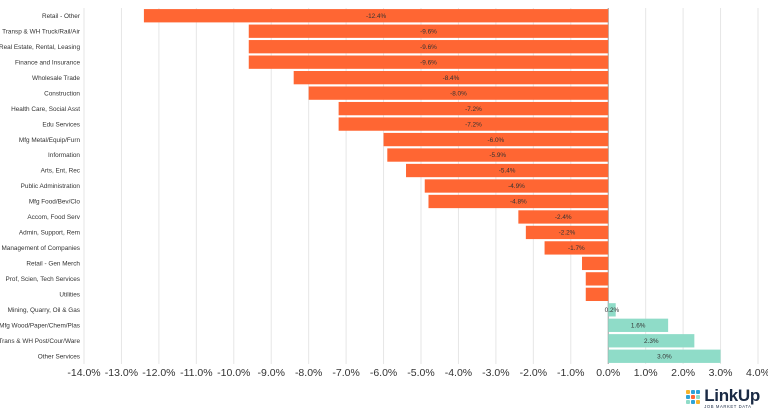 This screenshot has height=411, width=768. I want to click on category-label: Retail - Gen Merch, so click(53, 264).